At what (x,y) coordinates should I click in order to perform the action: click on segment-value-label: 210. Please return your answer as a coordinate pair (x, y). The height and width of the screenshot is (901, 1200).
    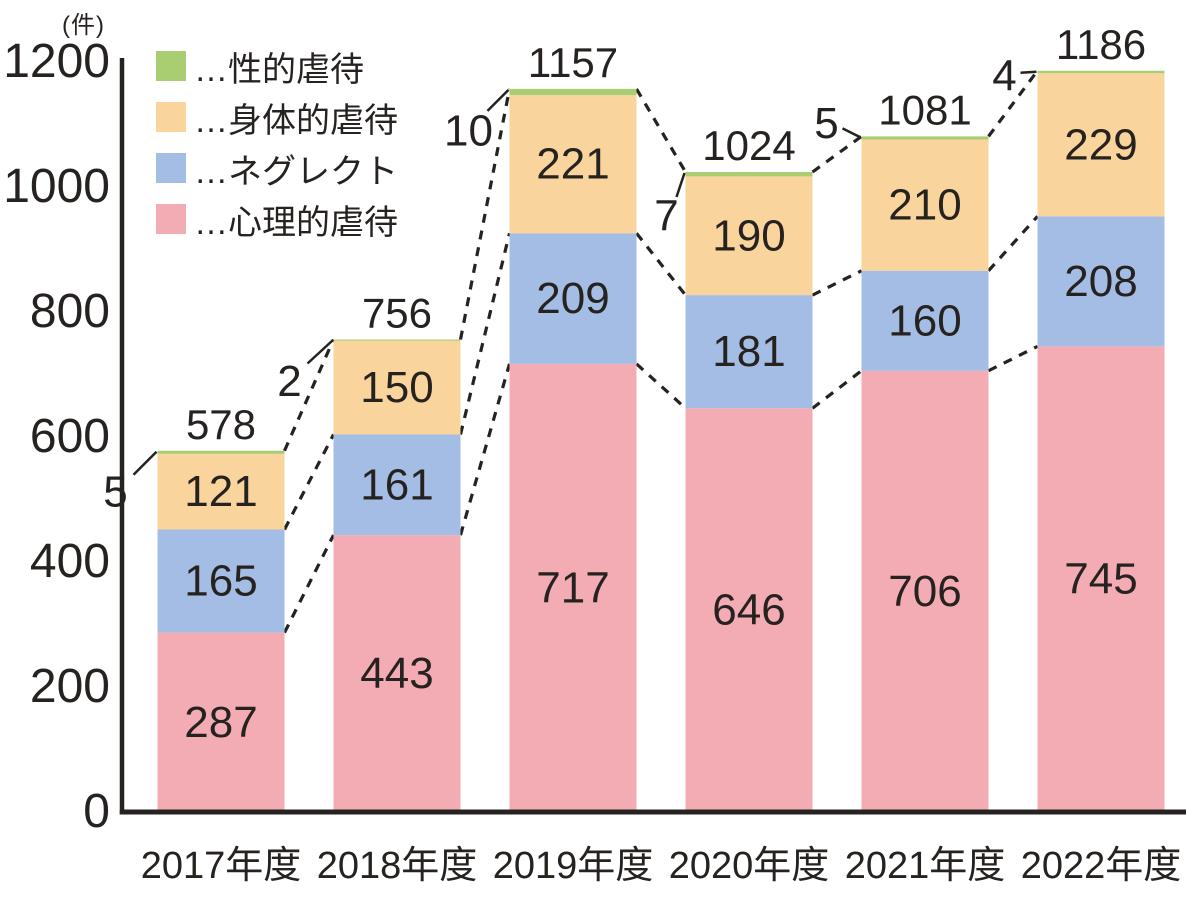
    Looking at the image, I should click on (924, 205).